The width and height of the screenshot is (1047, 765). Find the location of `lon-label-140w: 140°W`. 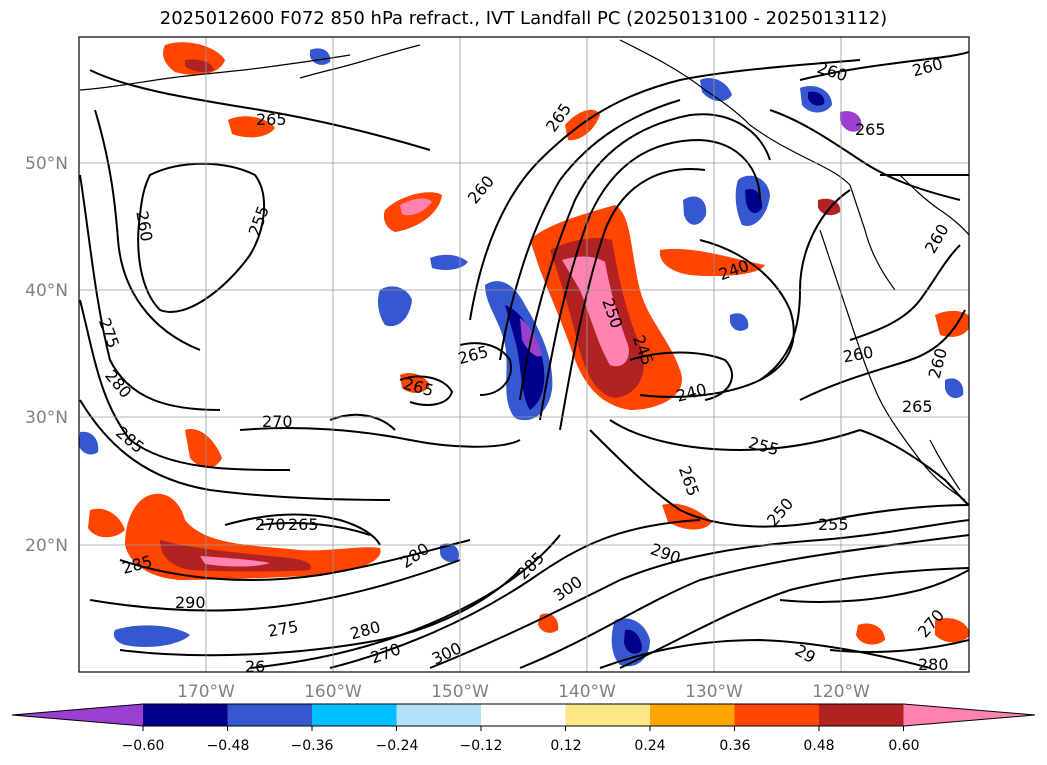

lon-label-140w: 140°W is located at coordinates (587, 692).